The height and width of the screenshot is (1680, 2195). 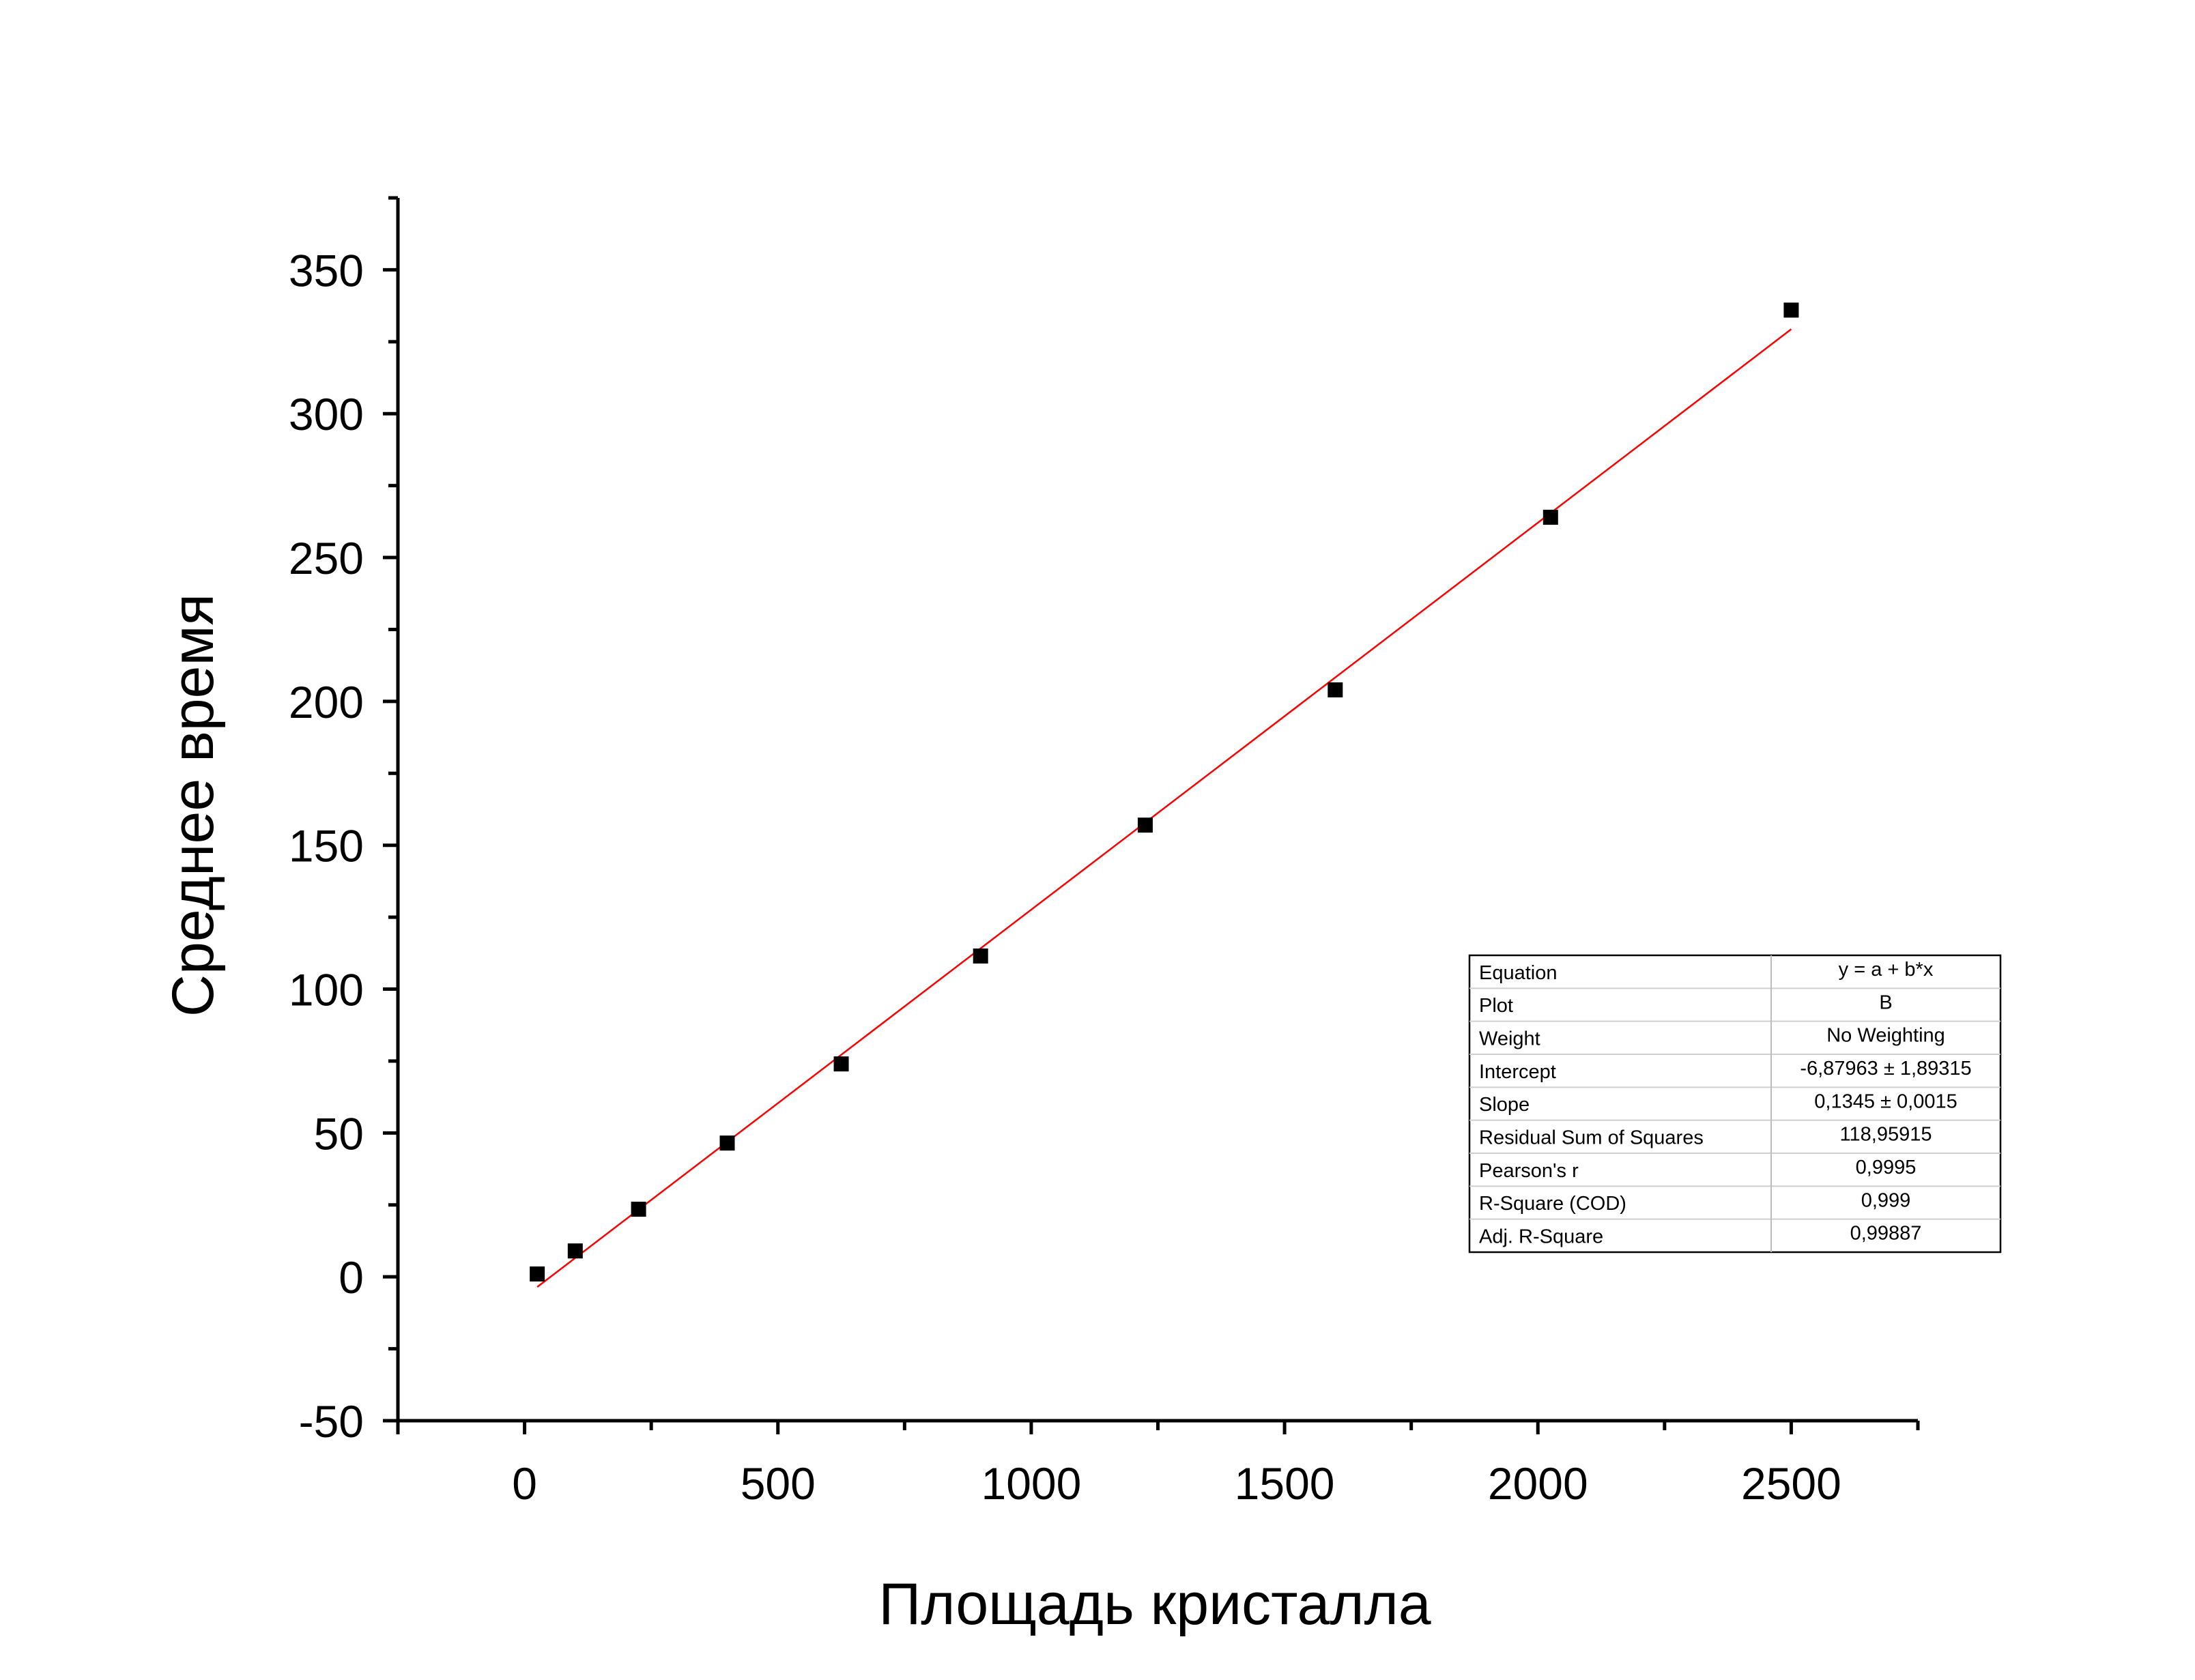 I want to click on y-tick-label: 100, so click(x=326, y=990).